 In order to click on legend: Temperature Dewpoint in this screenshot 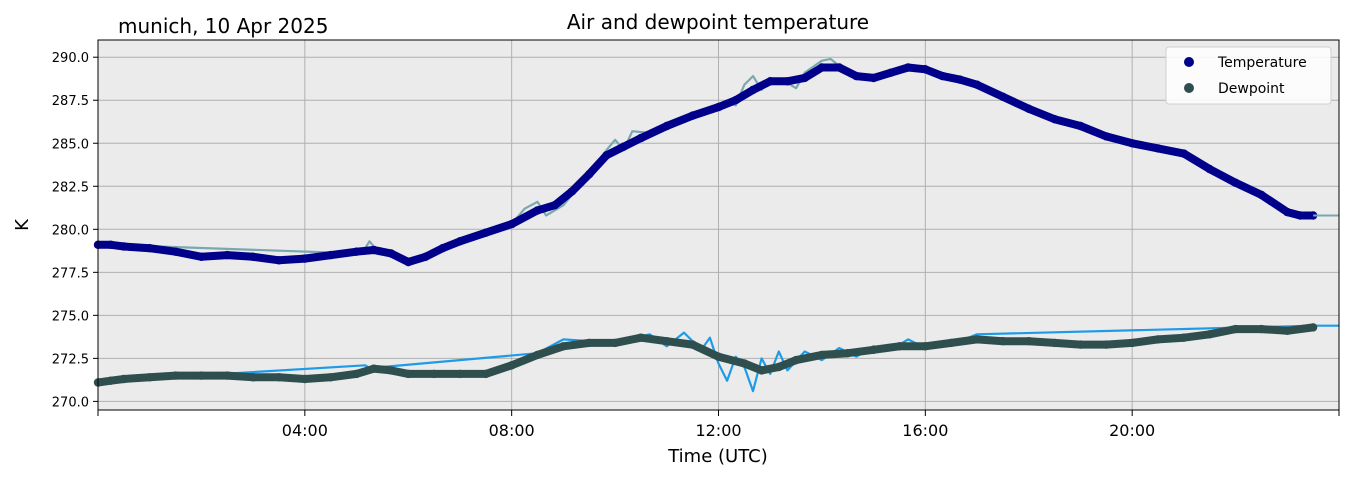, I will do `click(1248, 75)`.